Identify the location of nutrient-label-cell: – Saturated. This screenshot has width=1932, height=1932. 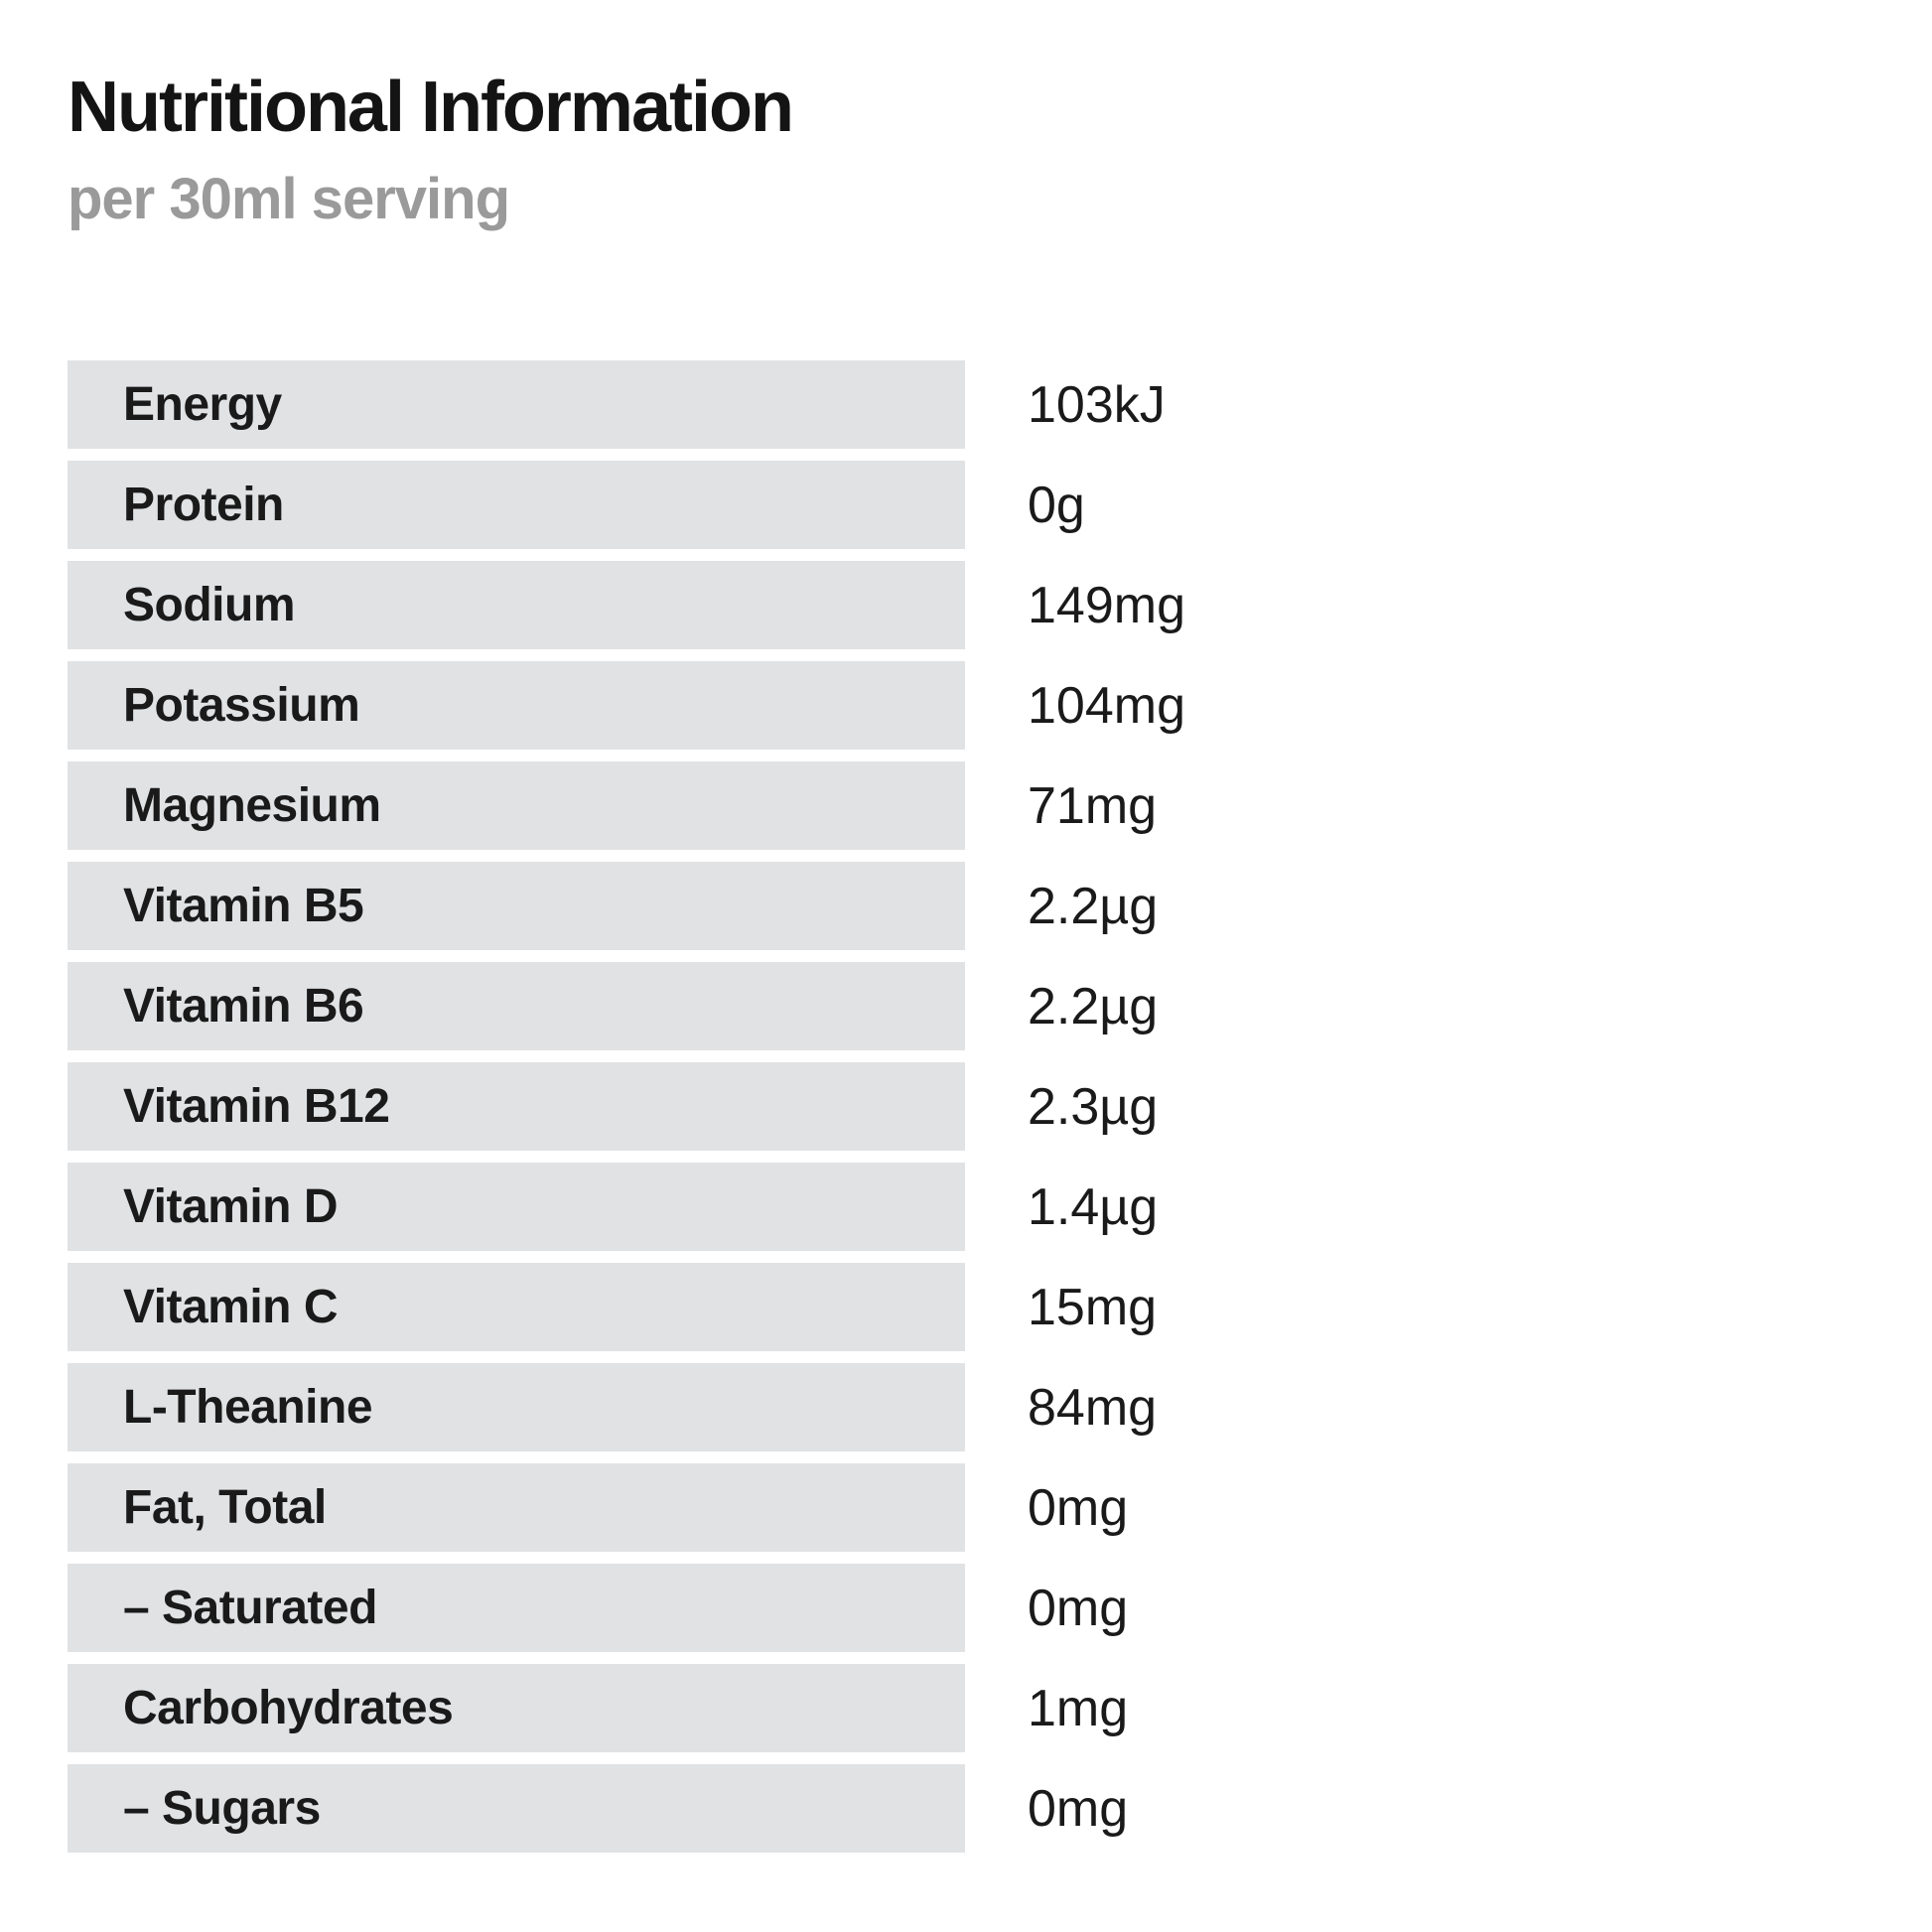
(516, 1608).